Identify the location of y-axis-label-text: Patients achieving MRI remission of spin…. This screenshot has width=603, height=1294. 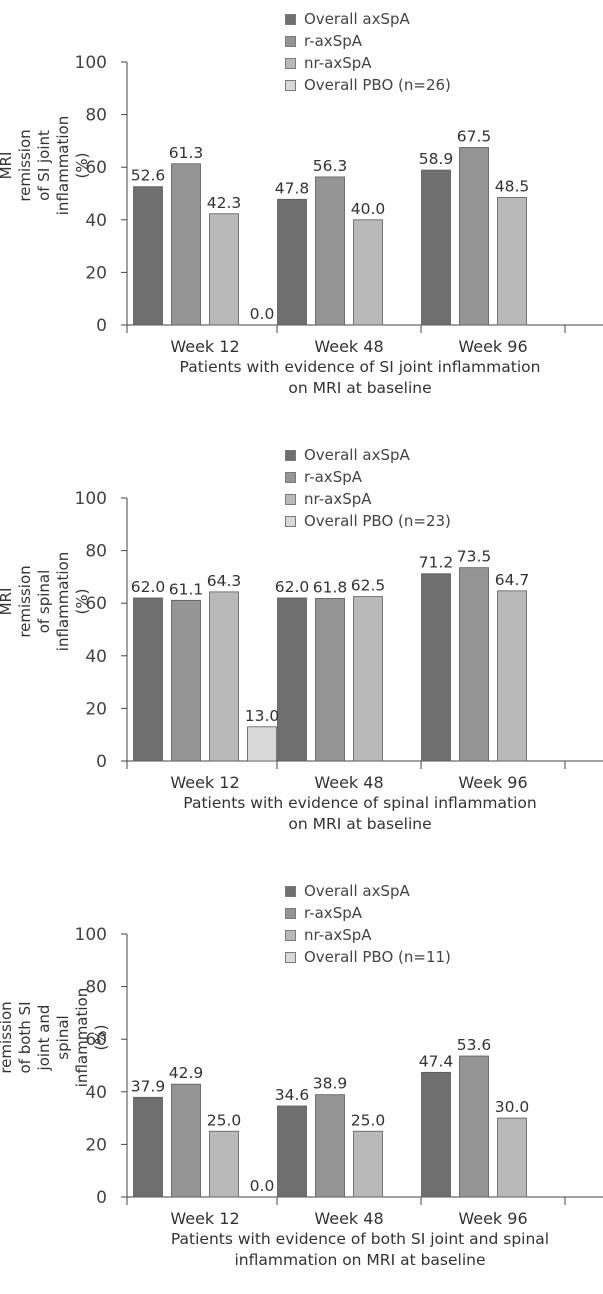
(46, 601).